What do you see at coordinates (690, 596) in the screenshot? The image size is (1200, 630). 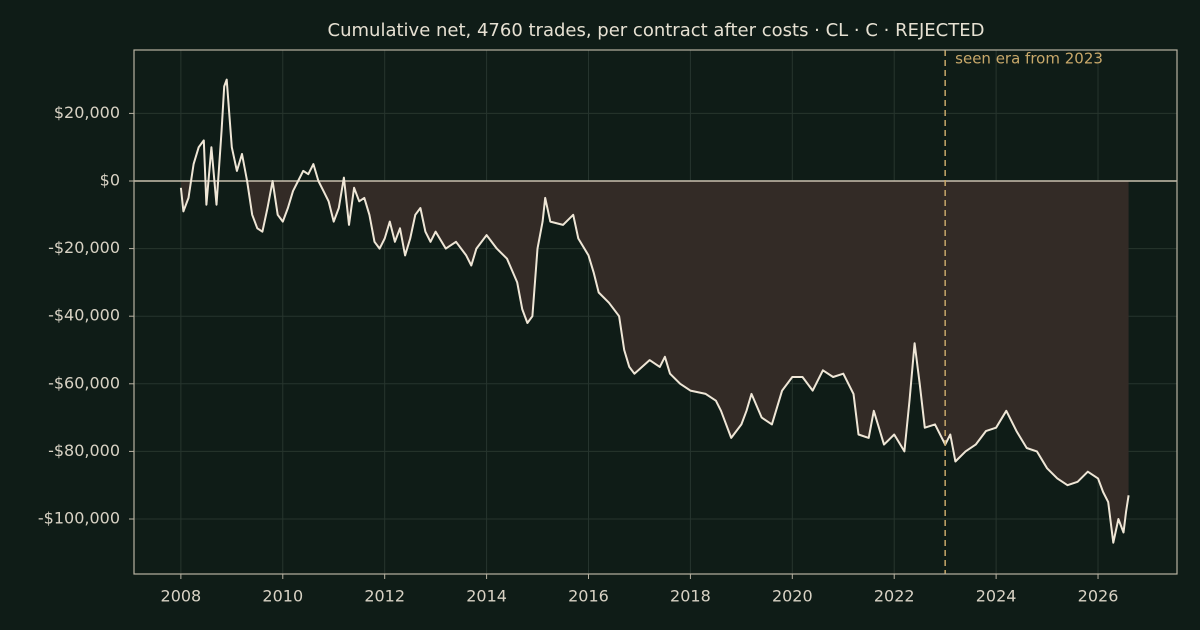 I see `x-tick-label: 2018` at bounding box center [690, 596].